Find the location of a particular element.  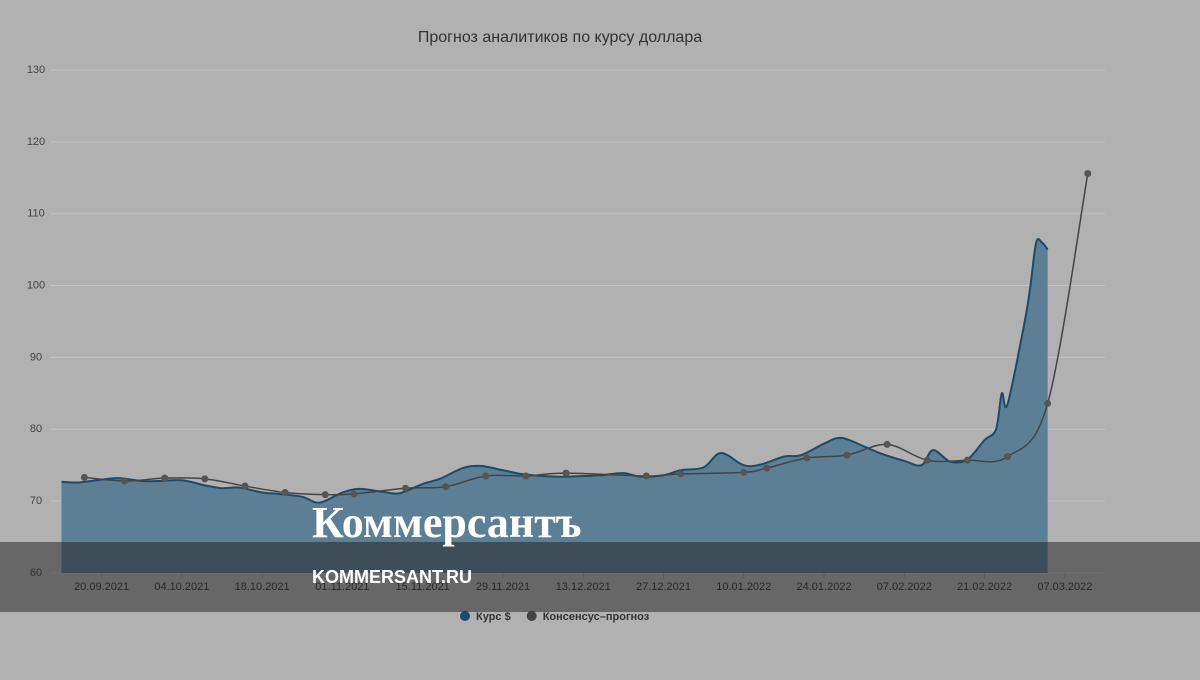

chart-title: Прогноз аналитиков по курсу доллара is located at coordinates (560, 37).